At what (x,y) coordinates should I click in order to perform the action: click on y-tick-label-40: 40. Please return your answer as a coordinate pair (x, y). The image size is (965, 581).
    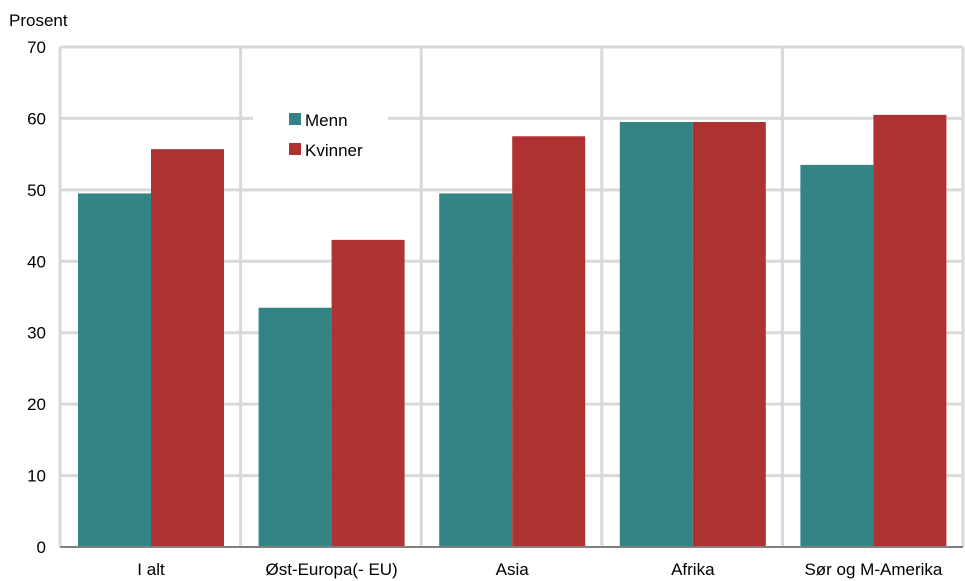
    Looking at the image, I should click on (36, 261).